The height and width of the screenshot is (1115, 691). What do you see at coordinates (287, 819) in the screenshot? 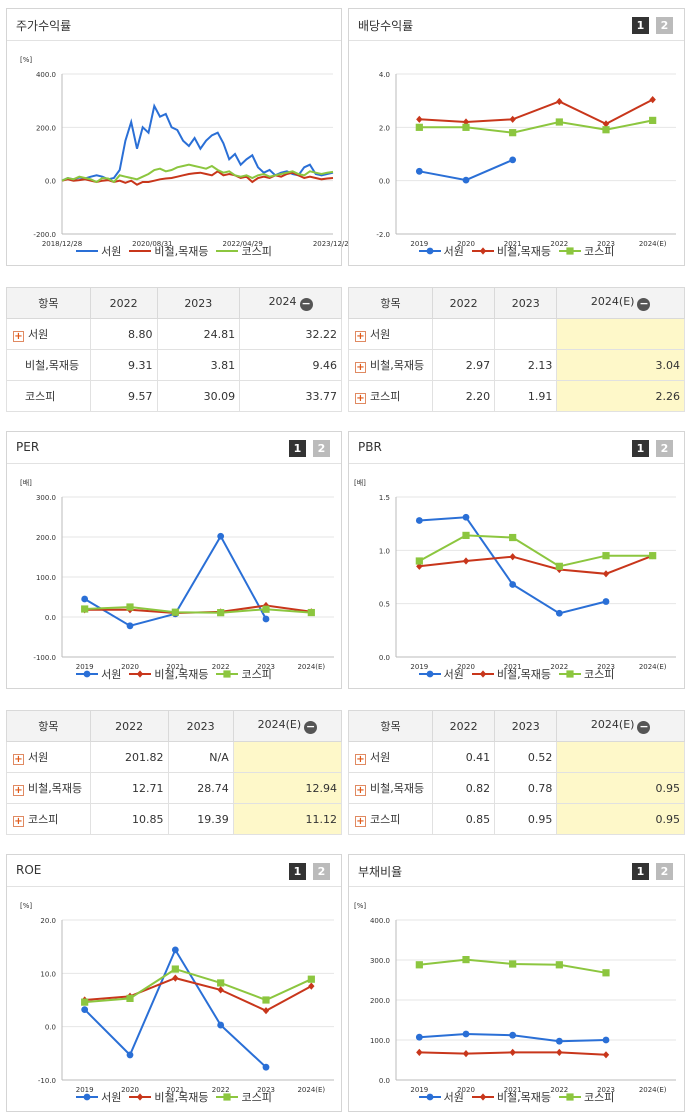
I see `table-cell: 11.12` at bounding box center [287, 819].